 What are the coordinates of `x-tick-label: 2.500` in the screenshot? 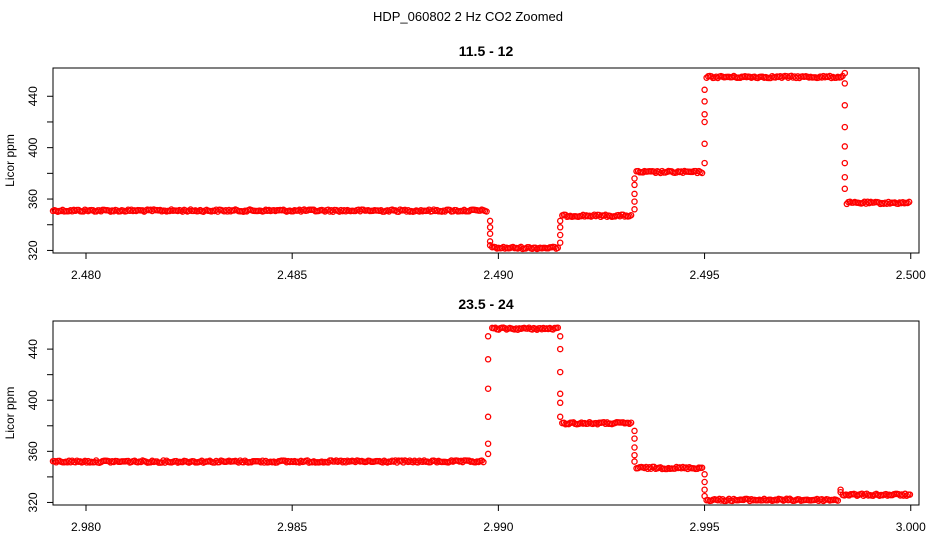 It's located at (911, 275).